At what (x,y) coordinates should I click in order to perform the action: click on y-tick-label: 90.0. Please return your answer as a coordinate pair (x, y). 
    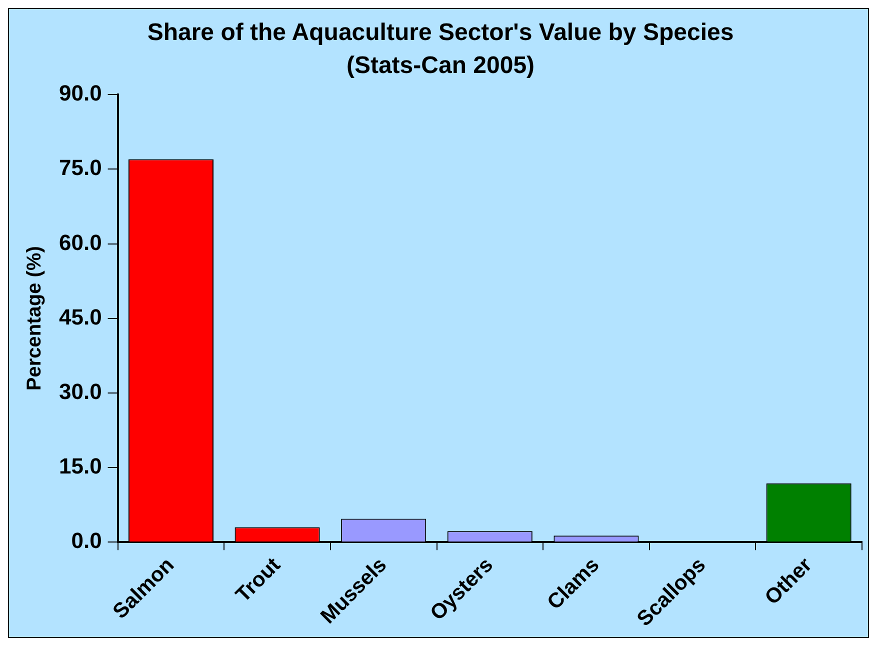
    Looking at the image, I should click on (80, 93).